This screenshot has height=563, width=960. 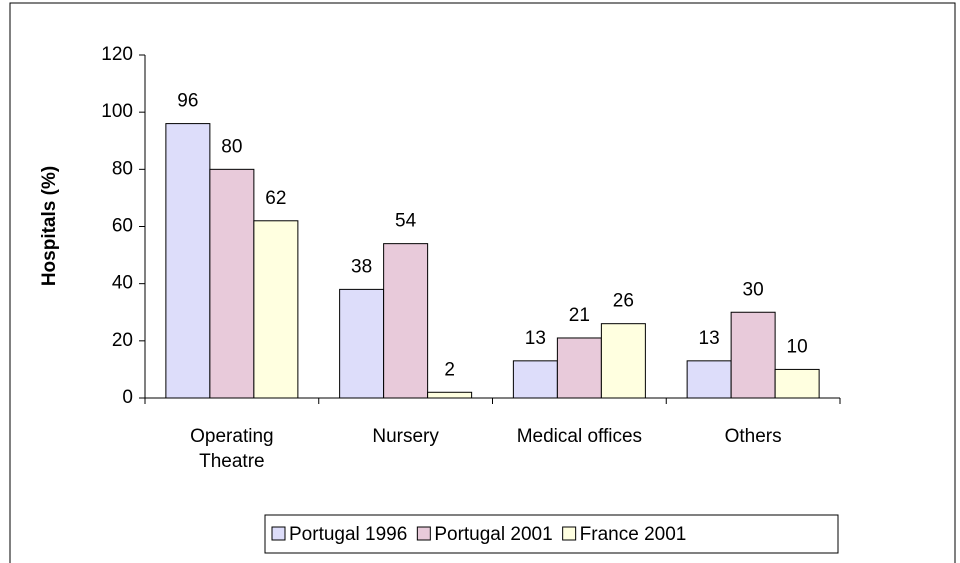 What do you see at coordinates (117, 111) in the screenshot?
I see `y-tick-label: 100` at bounding box center [117, 111].